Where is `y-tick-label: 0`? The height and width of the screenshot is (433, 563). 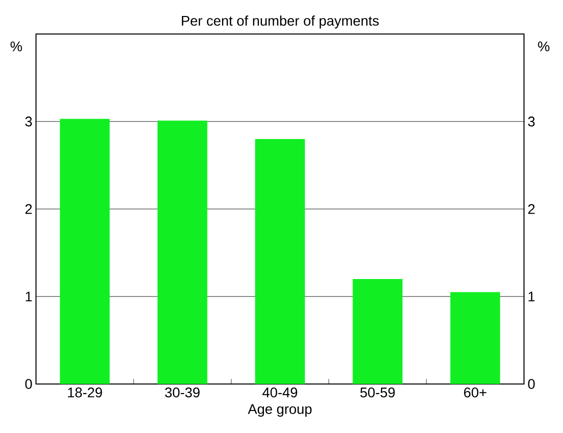
y-tick-label: 0 is located at coordinates (28, 384).